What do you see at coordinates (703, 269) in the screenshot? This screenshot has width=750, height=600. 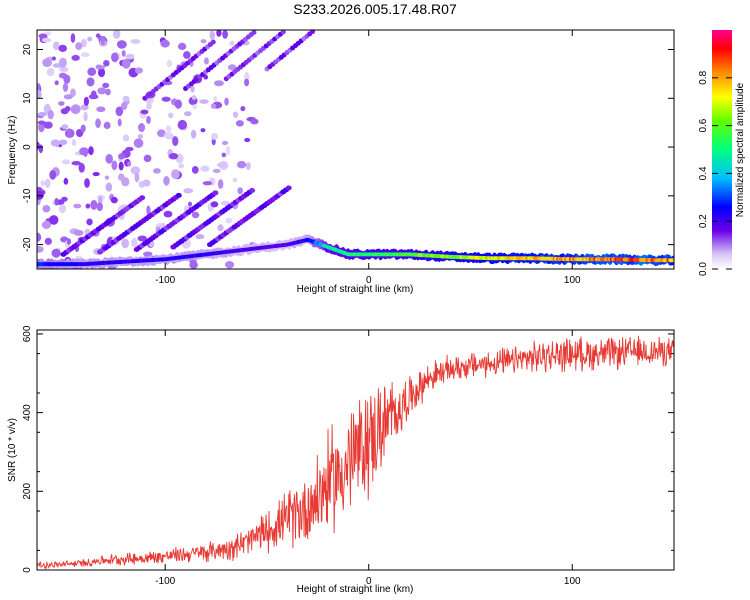 I see `colorbar-tick-label: 0.0` at bounding box center [703, 269].